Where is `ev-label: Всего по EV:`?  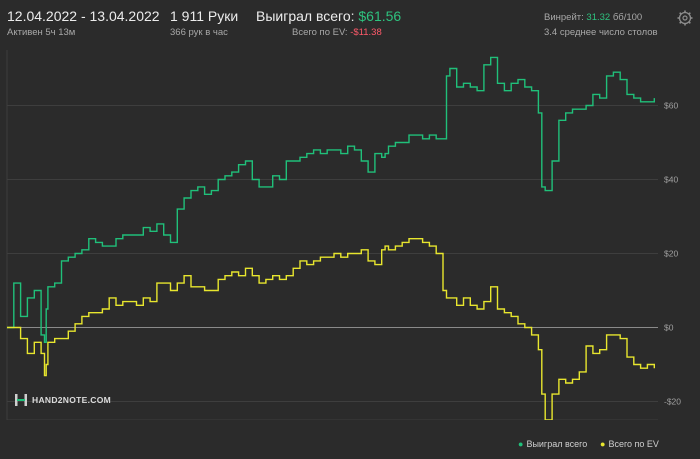 ev-label: Всего по EV: is located at coordinates (320, 32).